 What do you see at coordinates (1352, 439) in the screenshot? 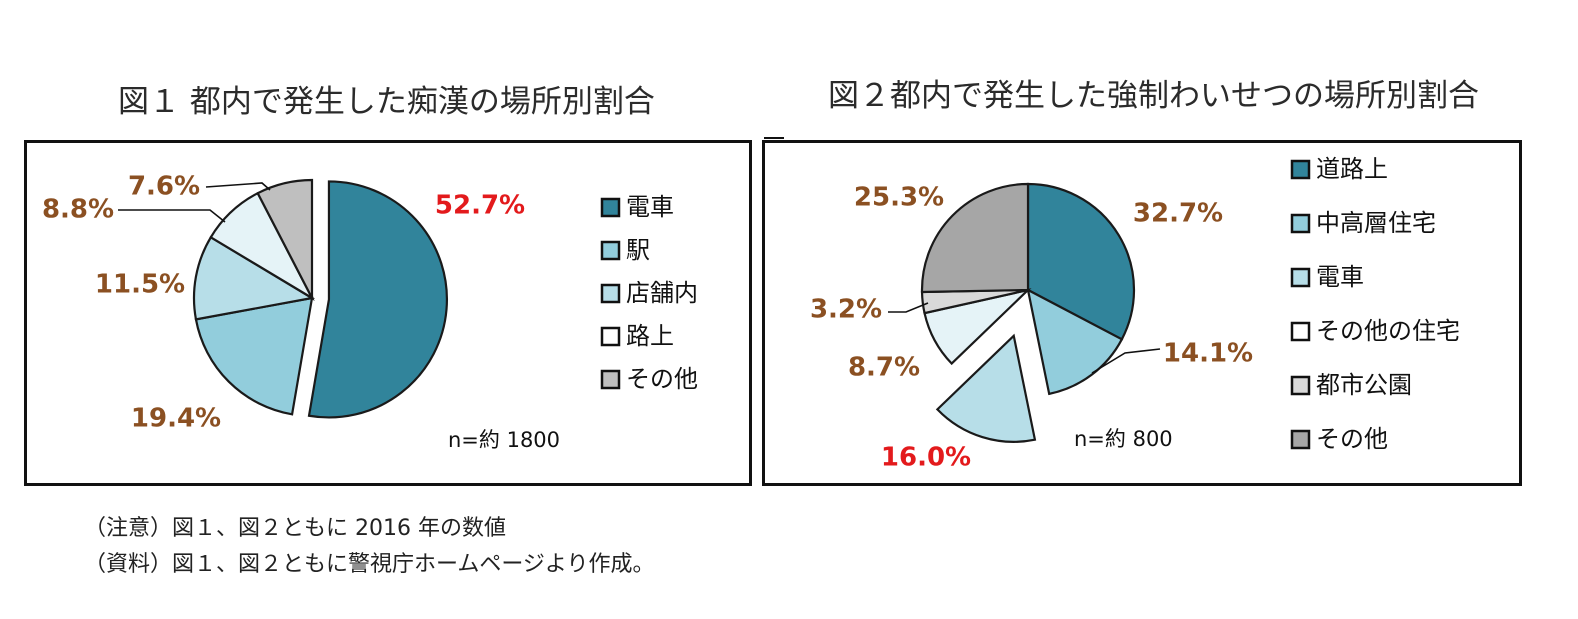
I see `chart2-legend-label-5: その他` at bounding box center [1352, 439].